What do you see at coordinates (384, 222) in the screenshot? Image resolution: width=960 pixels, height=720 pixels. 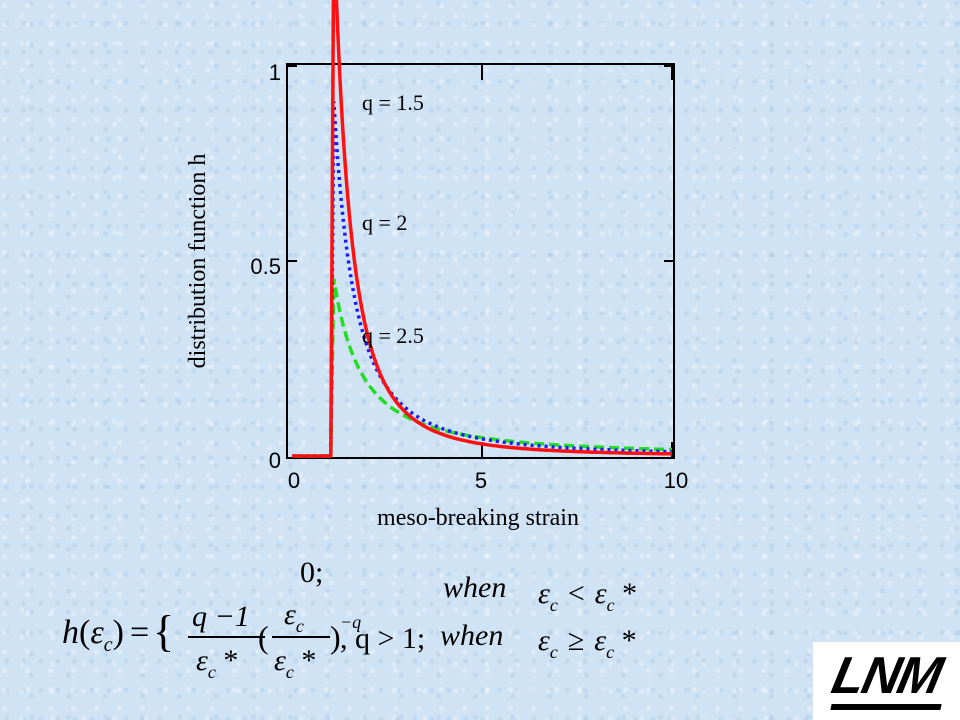 I see `series-label-q2: q = 2` at bounding box center [384, 222].